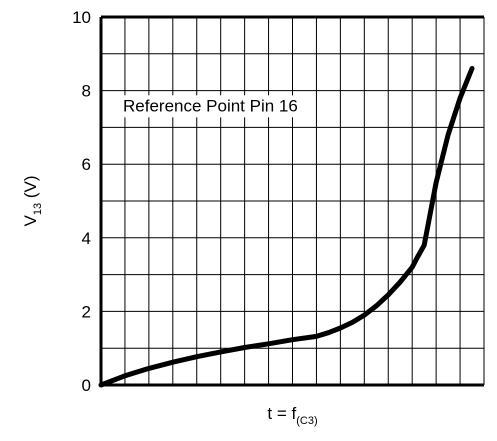 The width and height of the screenshot is (497, 441). I want to click on y-tick-label-8: 8, so click(86, 91).